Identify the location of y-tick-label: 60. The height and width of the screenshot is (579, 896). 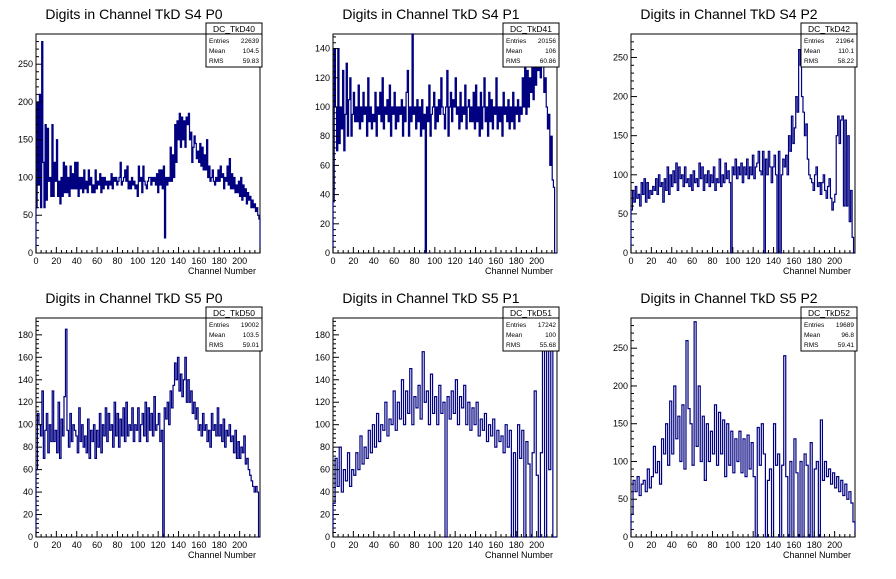
(28, 470).